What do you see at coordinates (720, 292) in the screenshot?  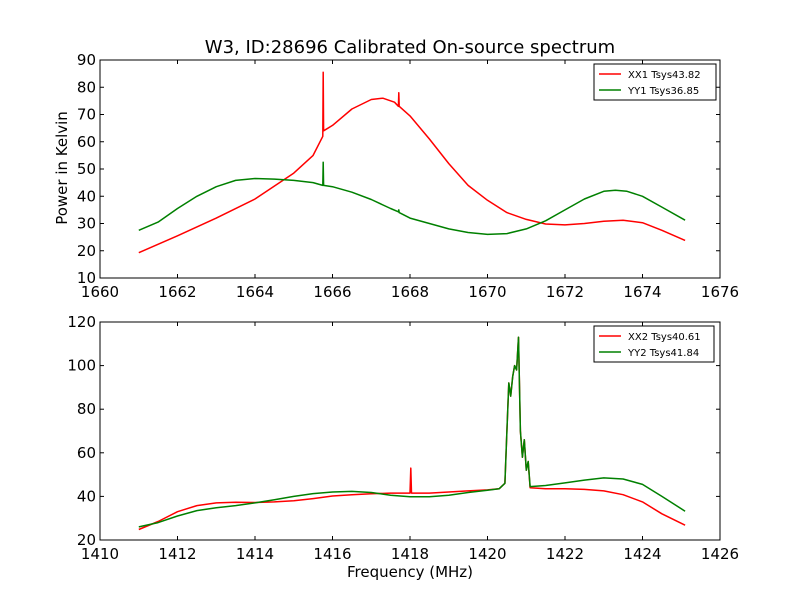 I see `x-tick-label: 1676` at bounding box center [720, 292].